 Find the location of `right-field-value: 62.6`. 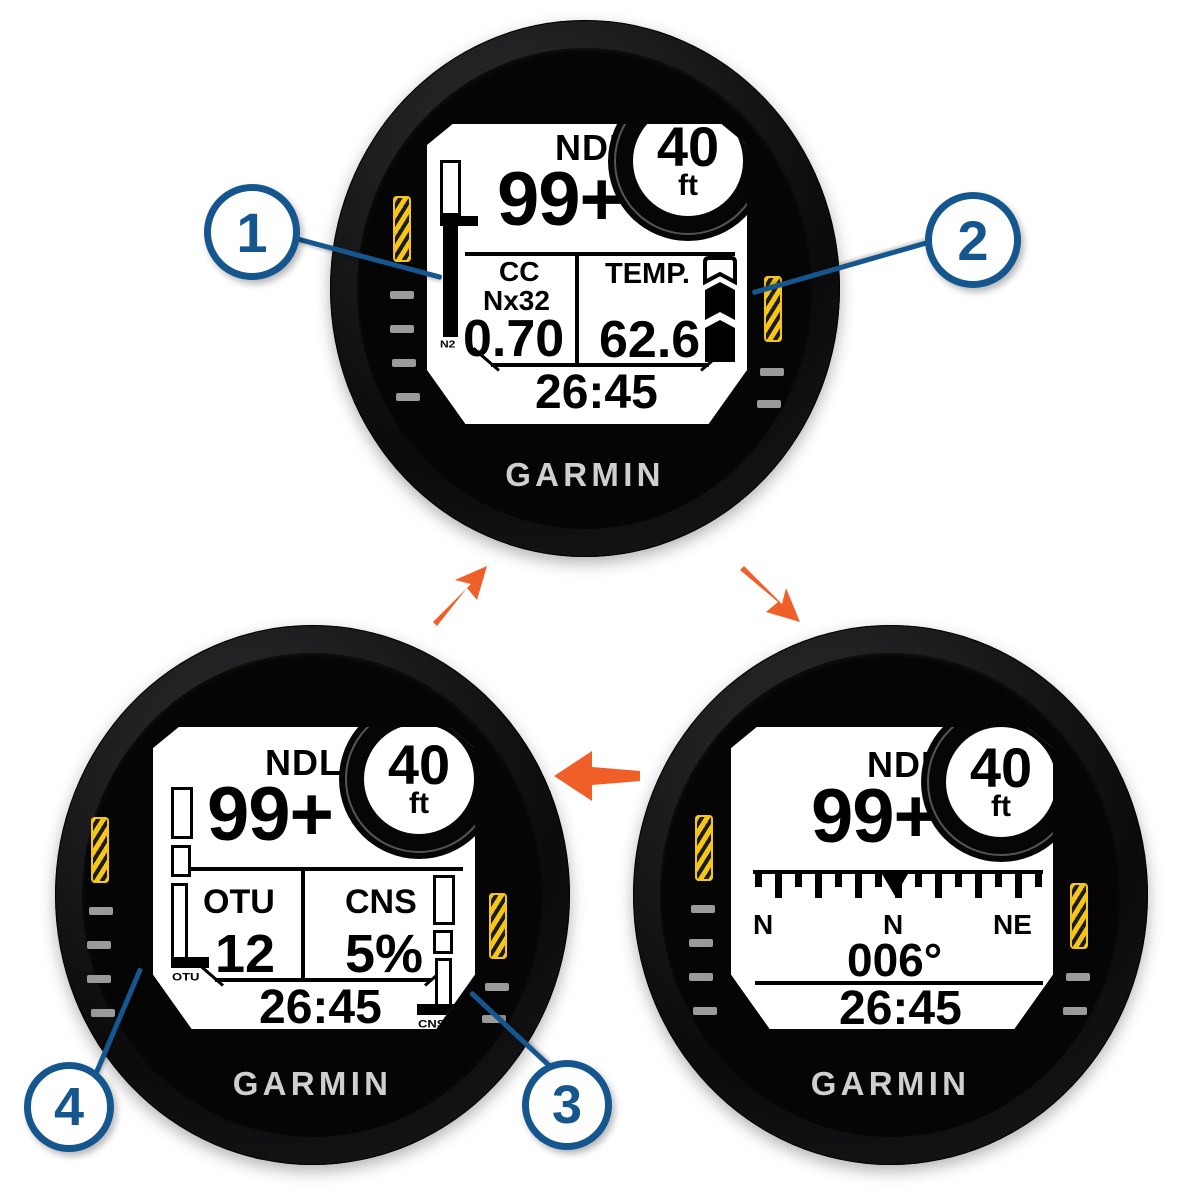

right-field-value: 62.6 is located at coordinates (650, 340).